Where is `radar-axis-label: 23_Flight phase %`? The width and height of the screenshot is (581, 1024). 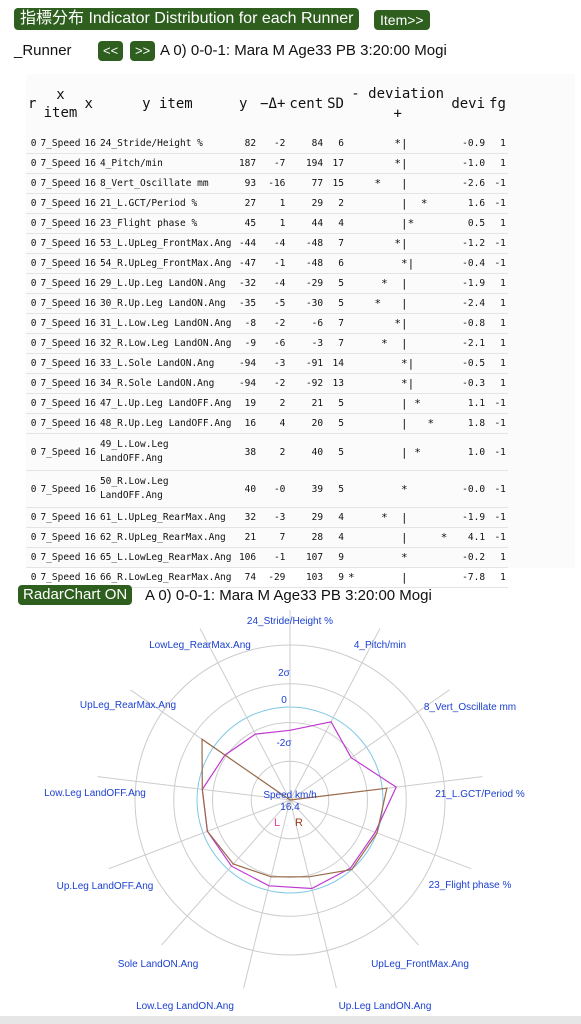 radar-axis-label: 23_Flight phase % is located at coordinates (470, 885).